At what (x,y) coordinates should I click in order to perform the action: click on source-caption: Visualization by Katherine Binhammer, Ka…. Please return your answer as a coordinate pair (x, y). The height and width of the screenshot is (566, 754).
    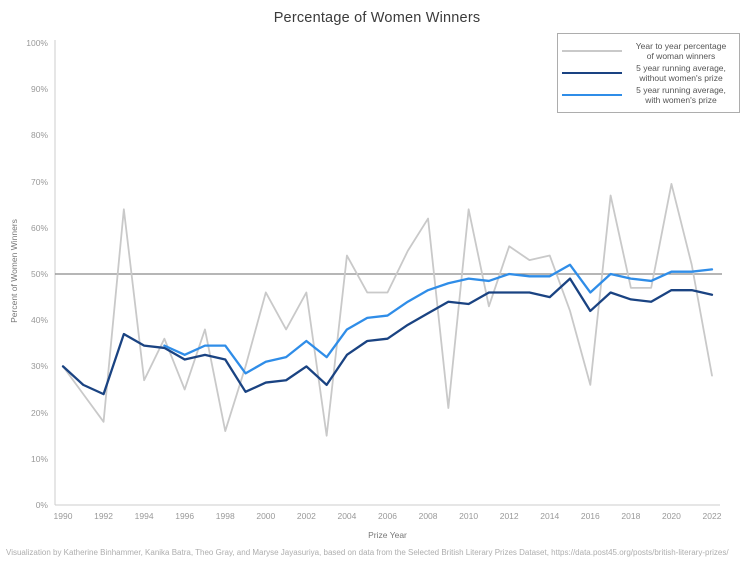
    Looking at the image, I should click on (367, 552).